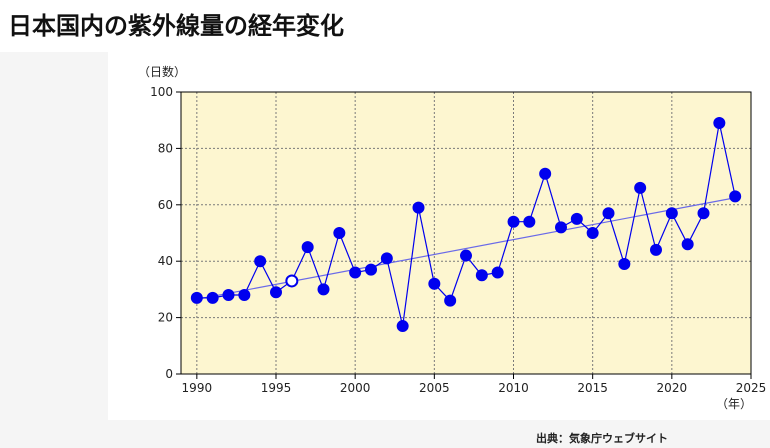  I want to click on y-tick-label: 0, so click(169, 374).